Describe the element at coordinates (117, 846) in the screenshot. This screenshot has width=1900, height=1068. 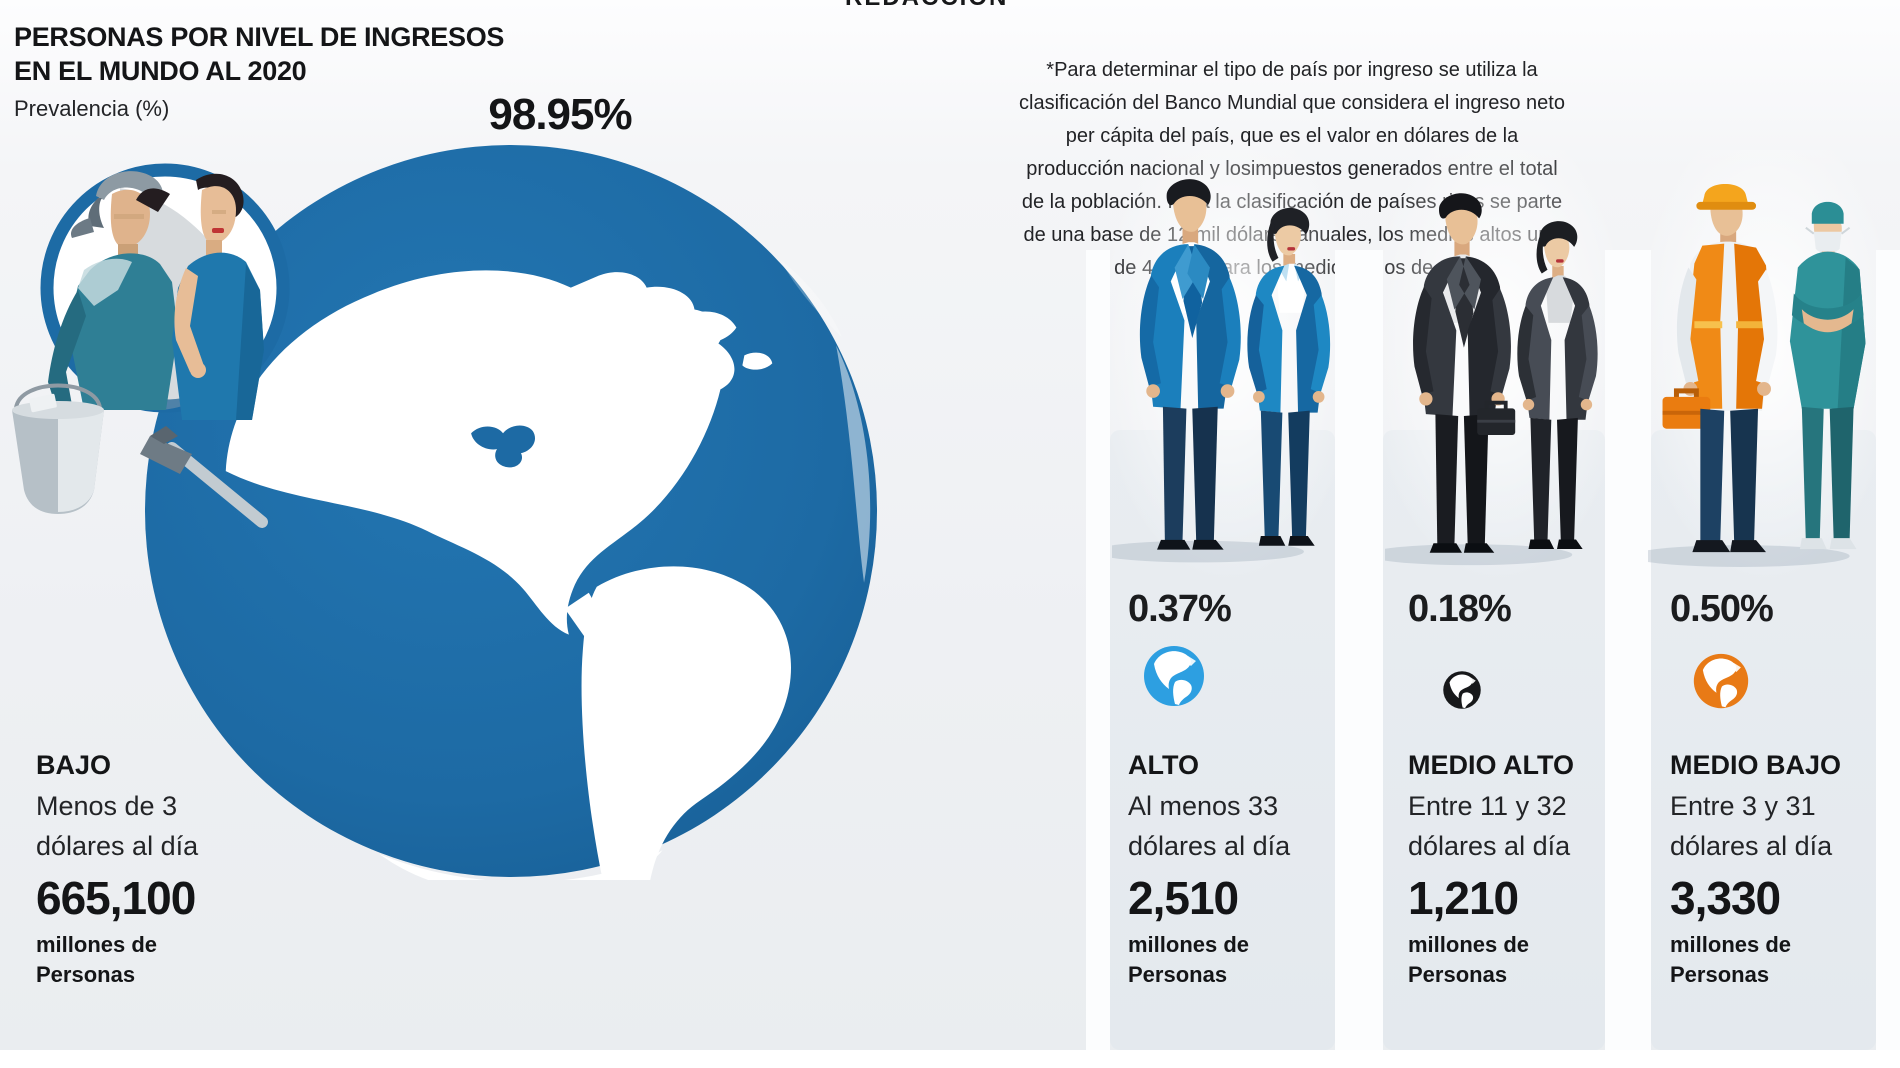
I see `category-bajo-desc2: dólares al día` at that location.